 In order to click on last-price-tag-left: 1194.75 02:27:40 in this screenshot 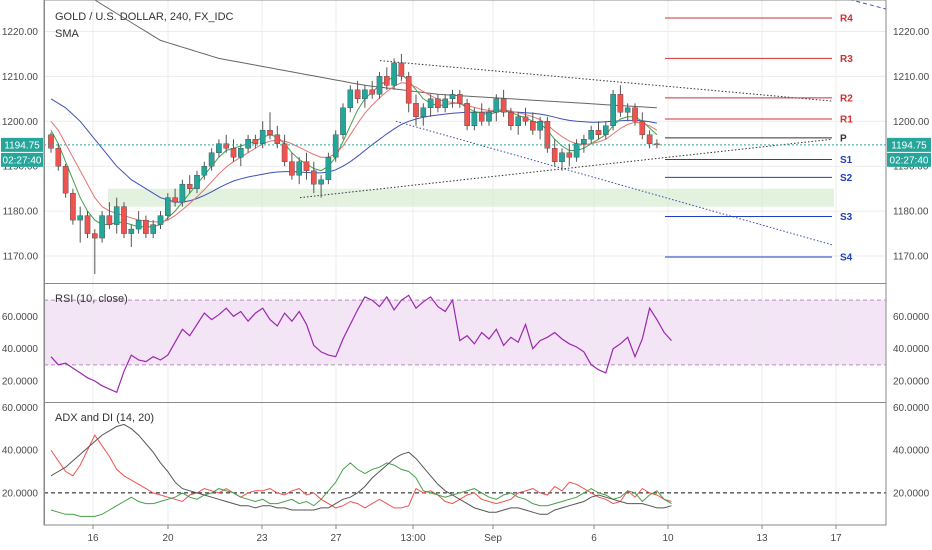, I will do `click(22, 152)`.